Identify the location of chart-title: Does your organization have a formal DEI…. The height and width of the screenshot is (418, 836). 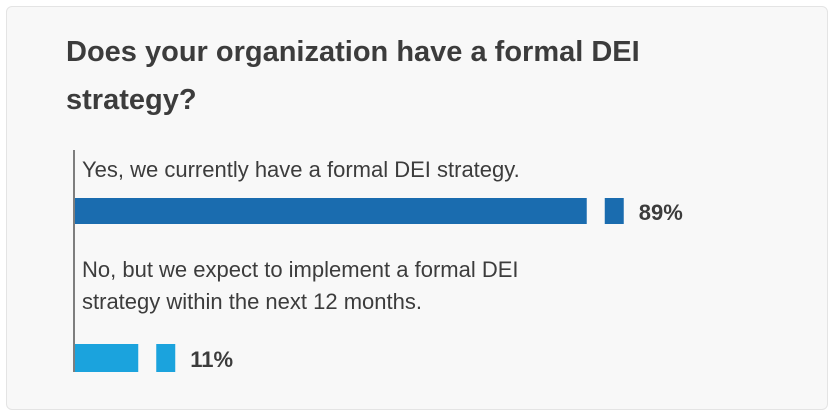
(353, 76).